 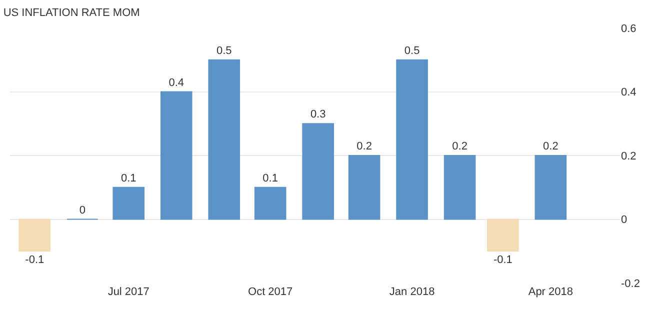 What do you see at coordinates (82, 210) in the screenshot?
I see `data-label: 0` at bounding box center [82, 210].